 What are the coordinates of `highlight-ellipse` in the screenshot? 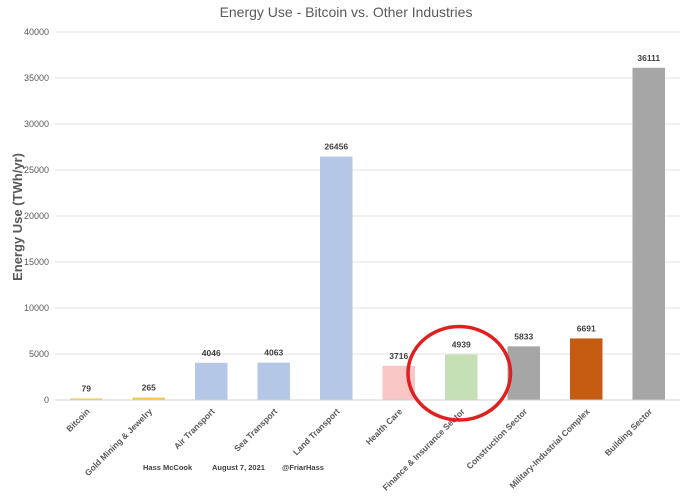 It's located at (459, 373).